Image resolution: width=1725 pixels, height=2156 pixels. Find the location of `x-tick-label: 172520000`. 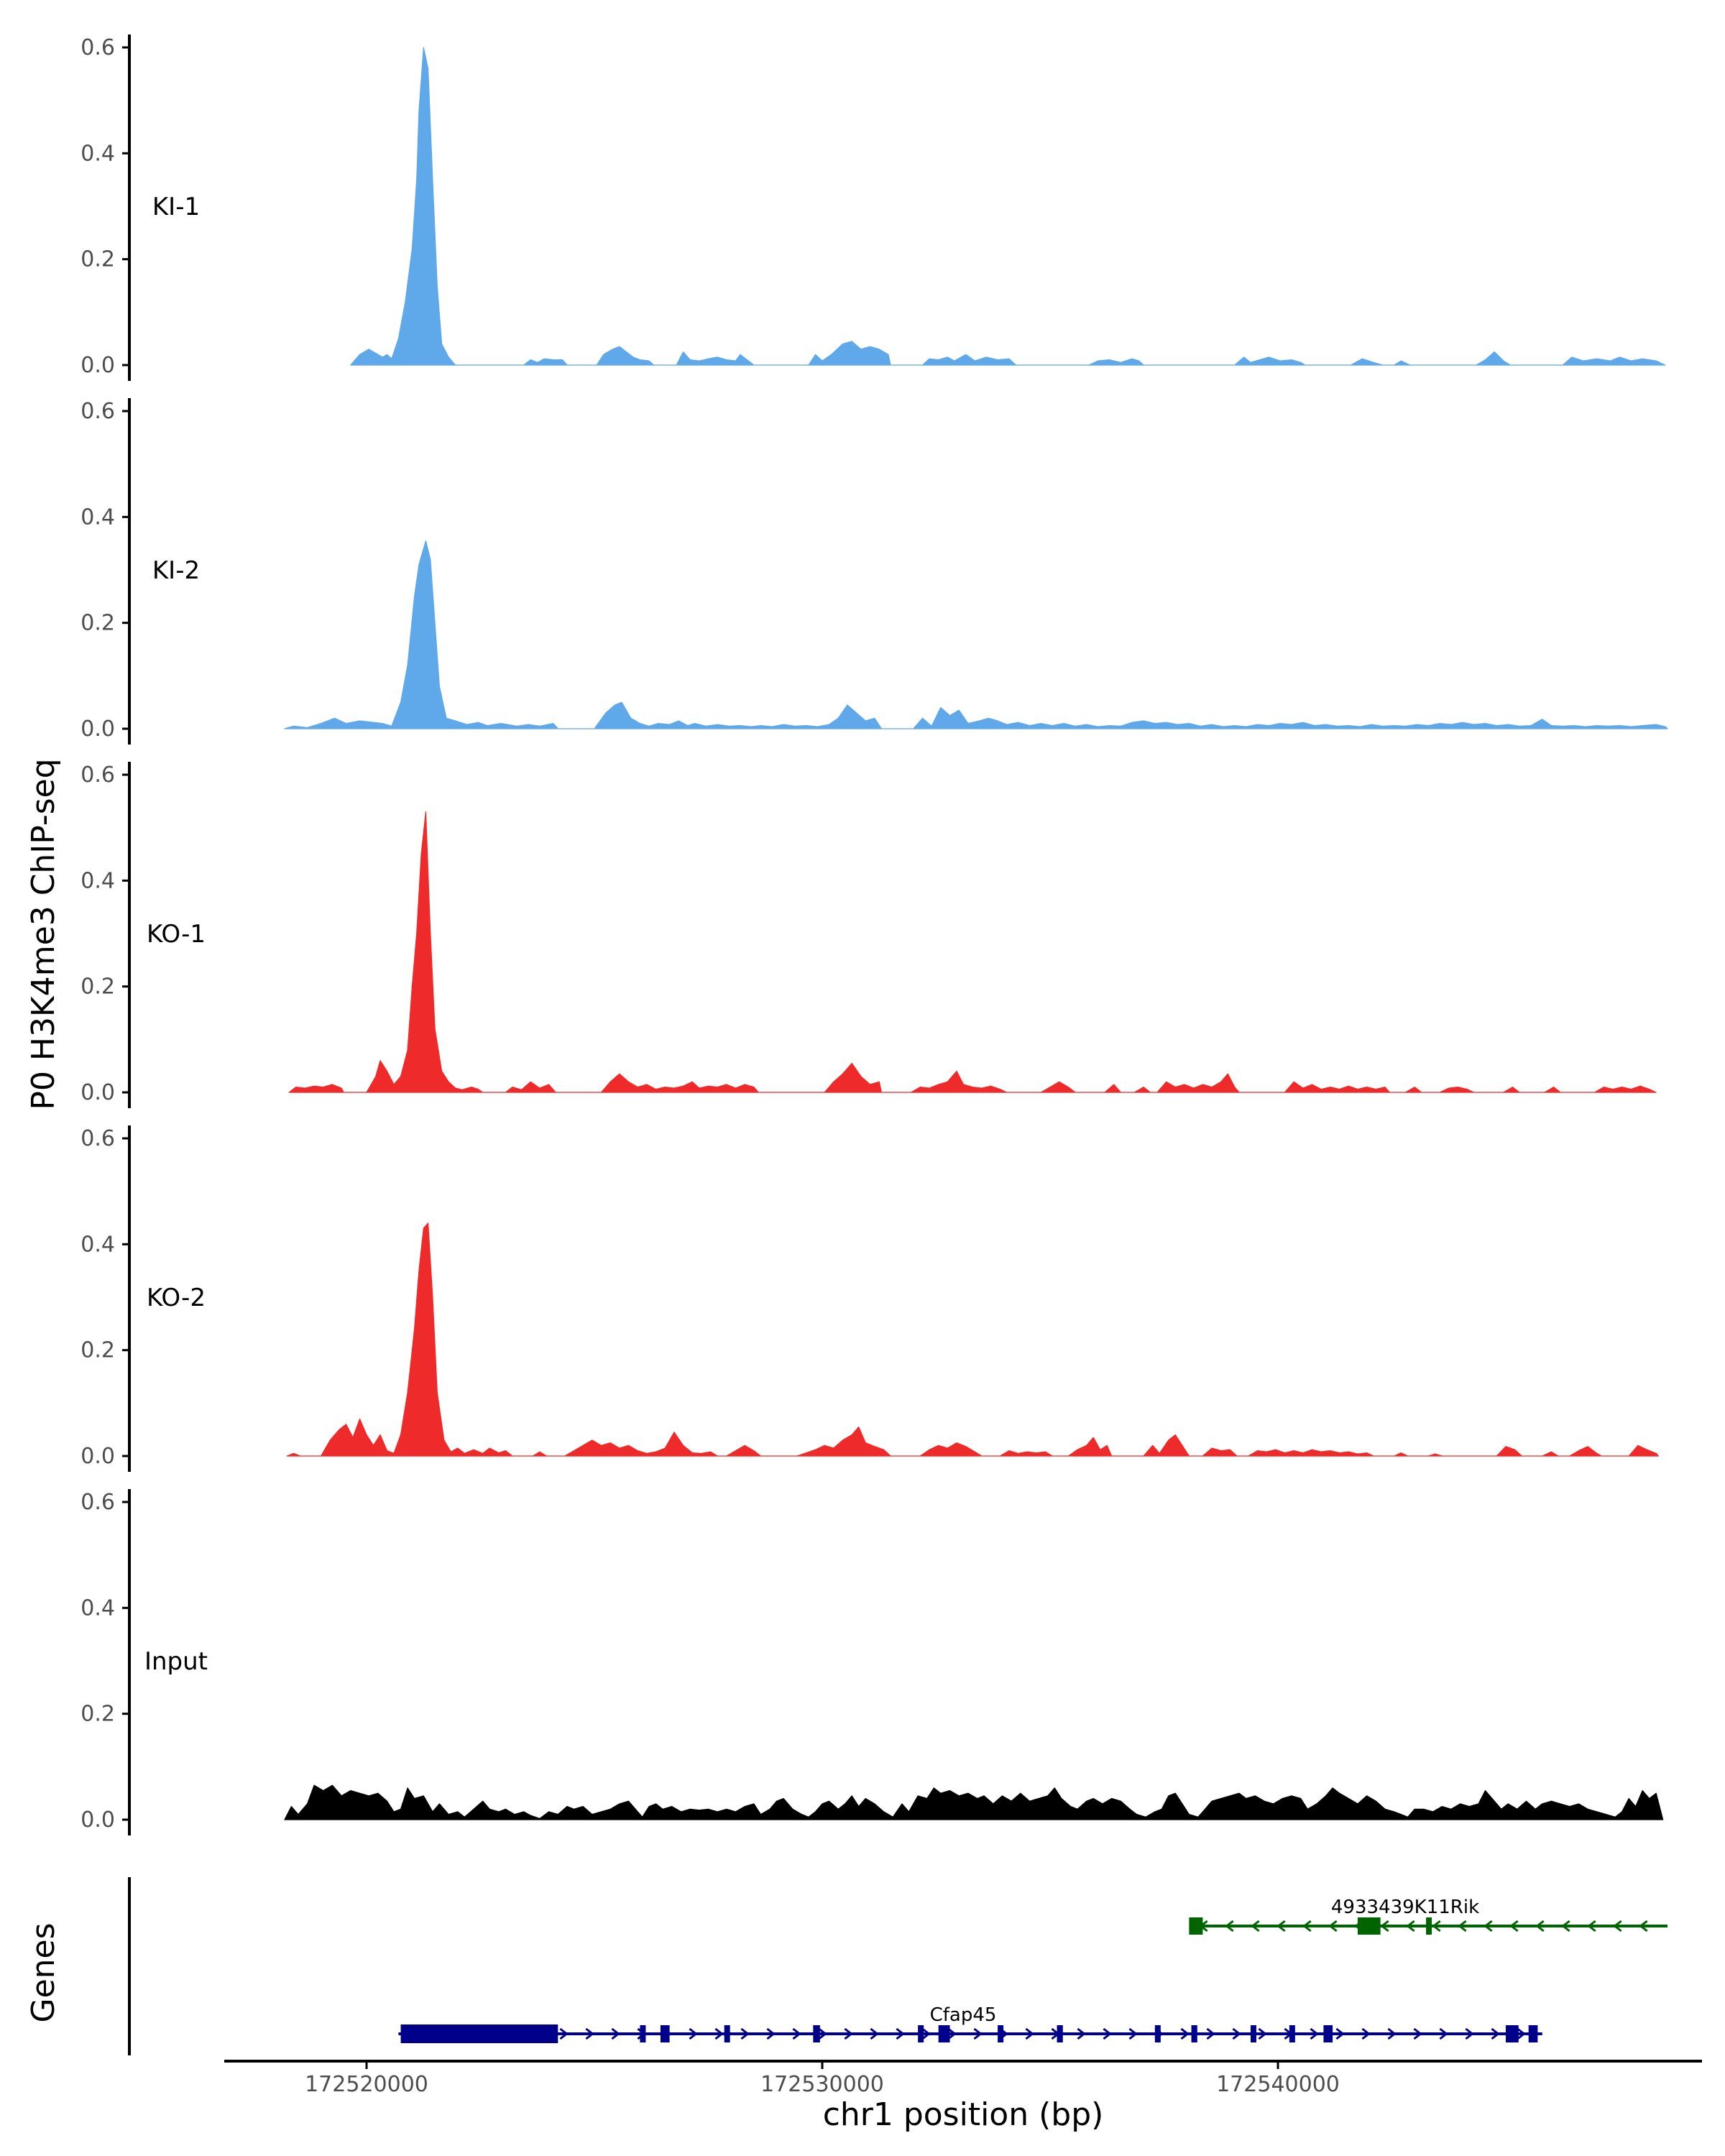

x-tick-label: 172520000 is located at coordinates (366, 2084).